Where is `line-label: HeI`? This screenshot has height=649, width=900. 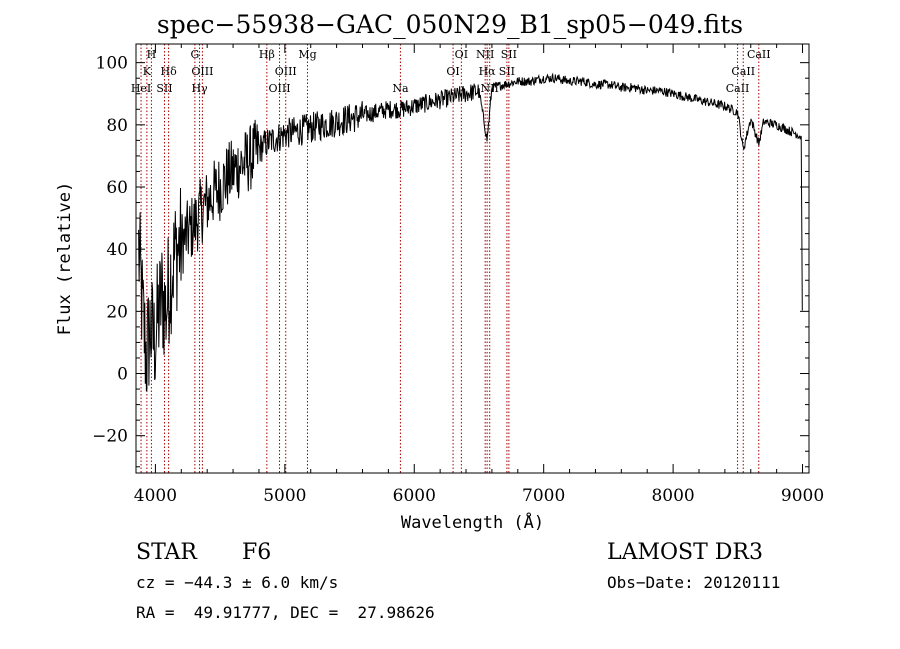 line-label: HeI is located at coordinates (141, 88).